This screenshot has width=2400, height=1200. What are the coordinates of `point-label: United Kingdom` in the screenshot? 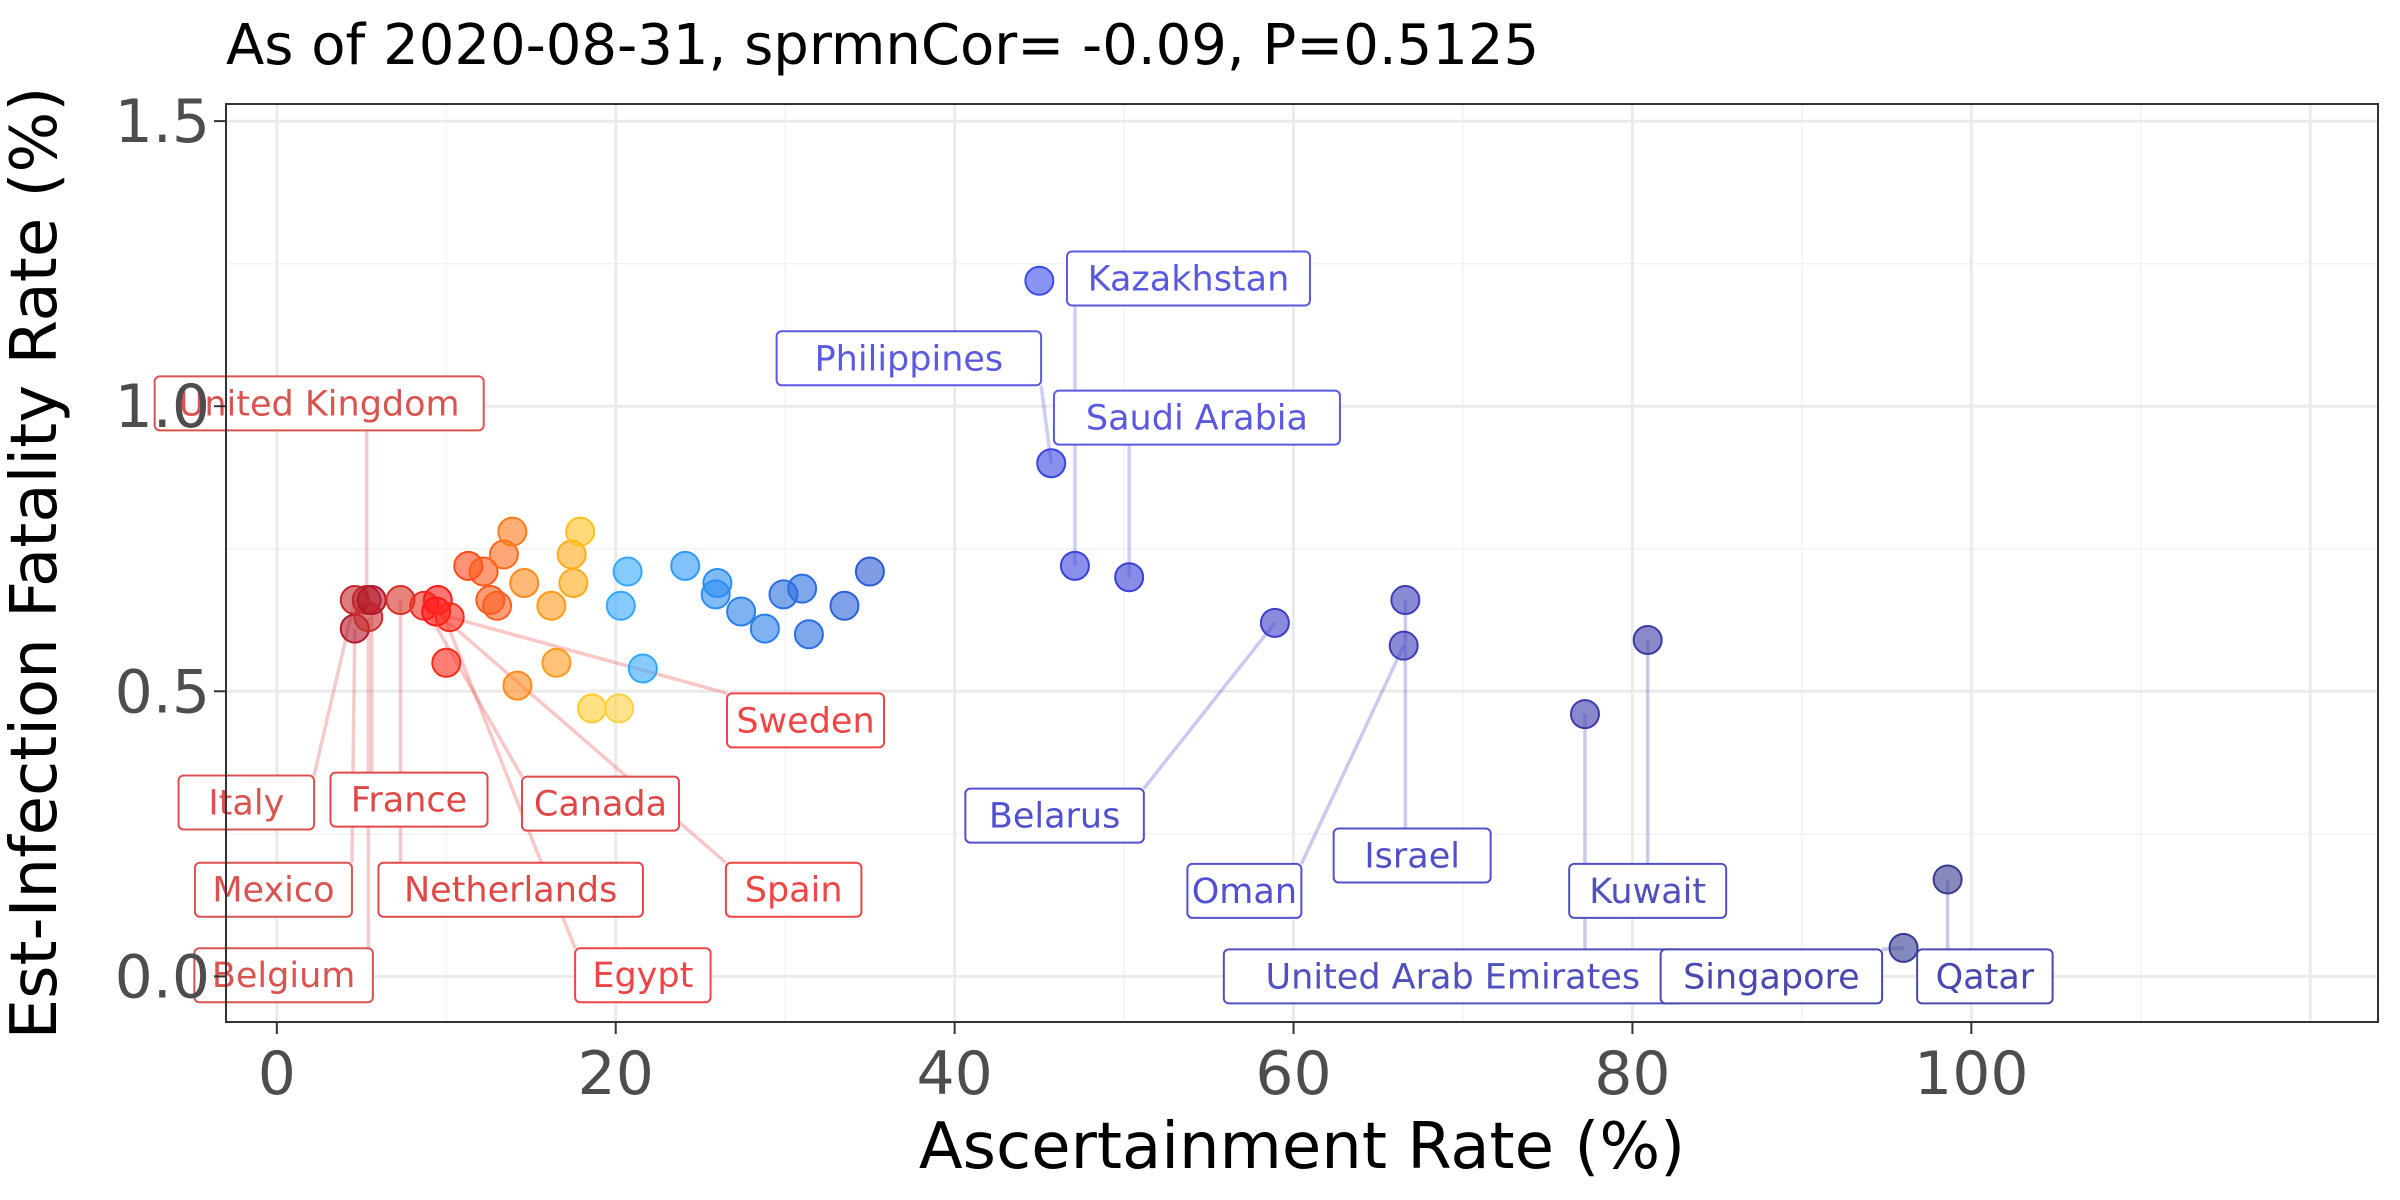 It's located at (319, 404).